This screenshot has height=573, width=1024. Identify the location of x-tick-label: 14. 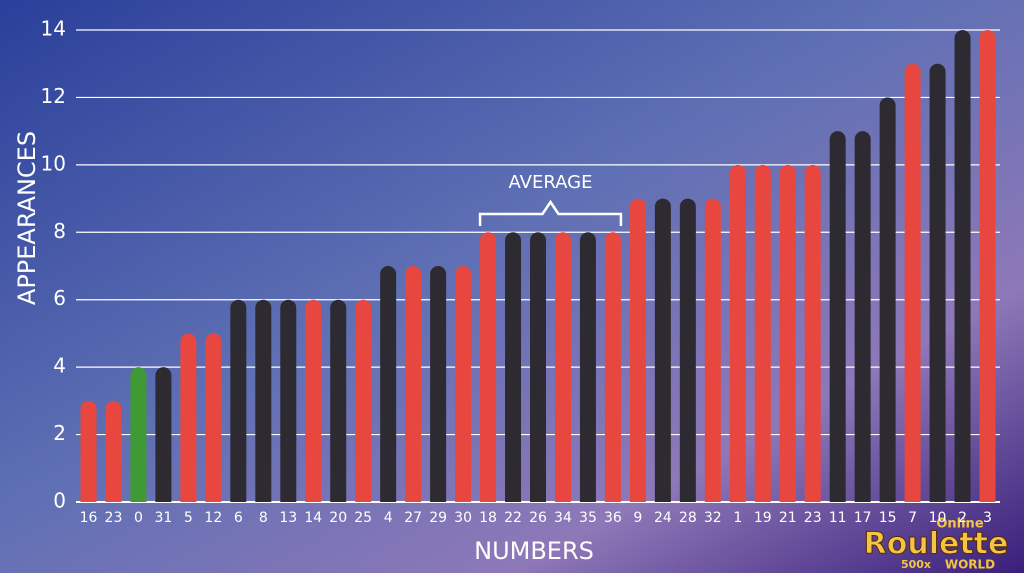
(313, 518).